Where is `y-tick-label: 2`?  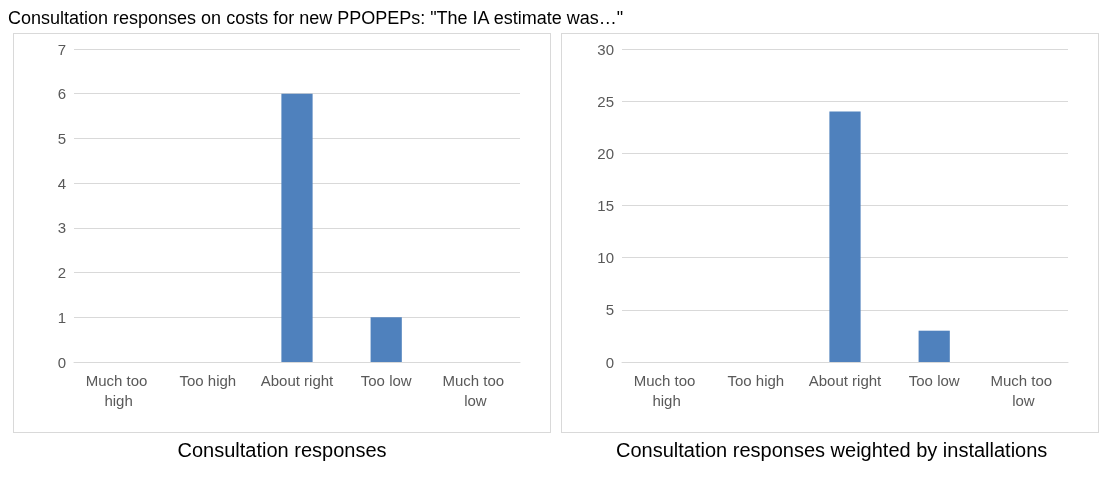
y-tick-label: 2 is located at coordinates (61, 273).